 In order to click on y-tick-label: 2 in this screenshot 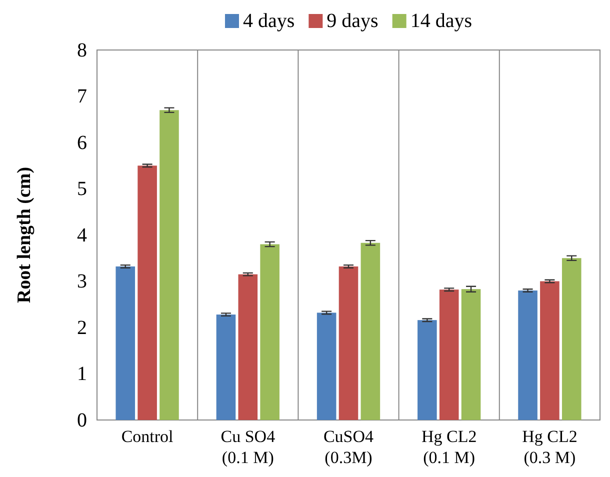, I will do `click(82, 327)`.